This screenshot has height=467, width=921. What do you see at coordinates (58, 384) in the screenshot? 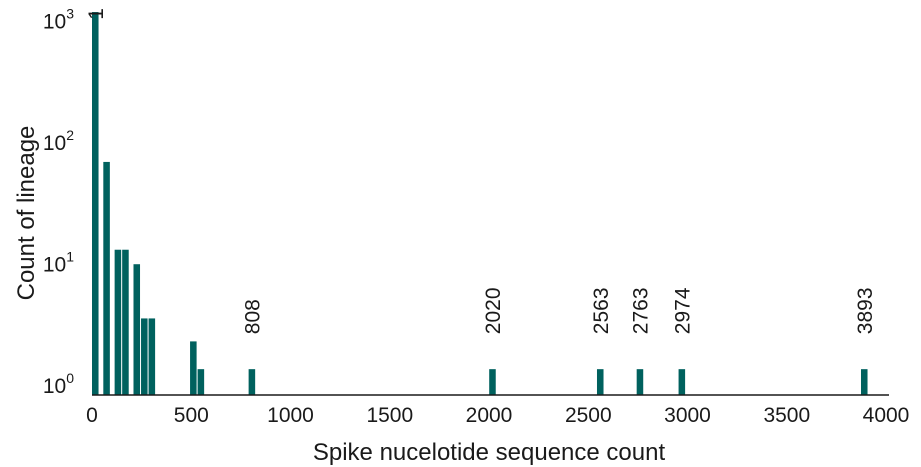
I see `y-tick-label-0: 10⁰` at bounding box center [58, 384].